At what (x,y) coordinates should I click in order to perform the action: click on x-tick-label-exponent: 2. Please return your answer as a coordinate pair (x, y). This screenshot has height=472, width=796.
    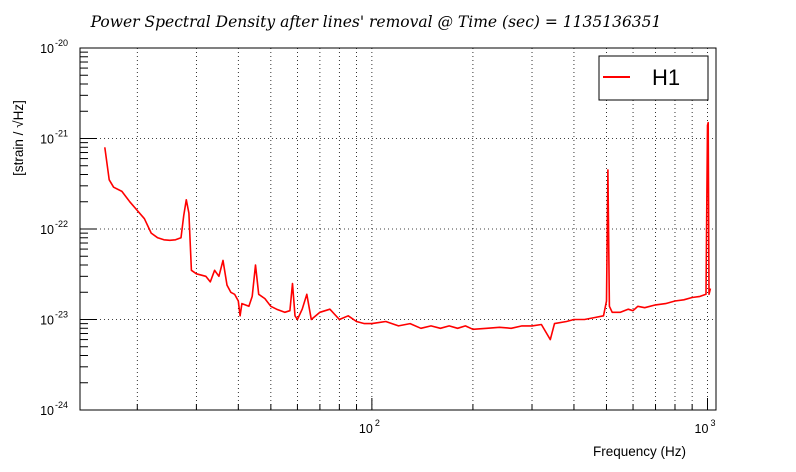
    Looking at the image, I should click on (377, 423).